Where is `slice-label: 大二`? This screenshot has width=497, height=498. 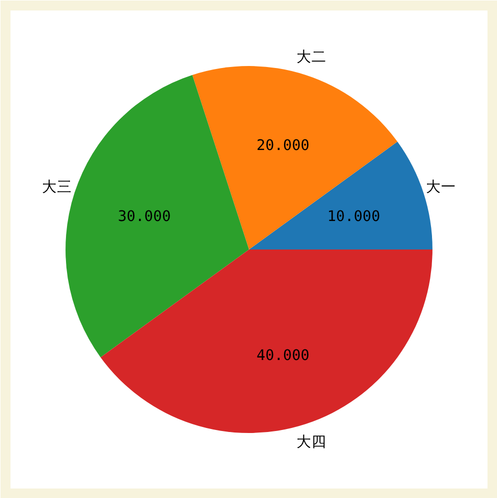 slice-label: 大二 is located at coordinates (311, 57).